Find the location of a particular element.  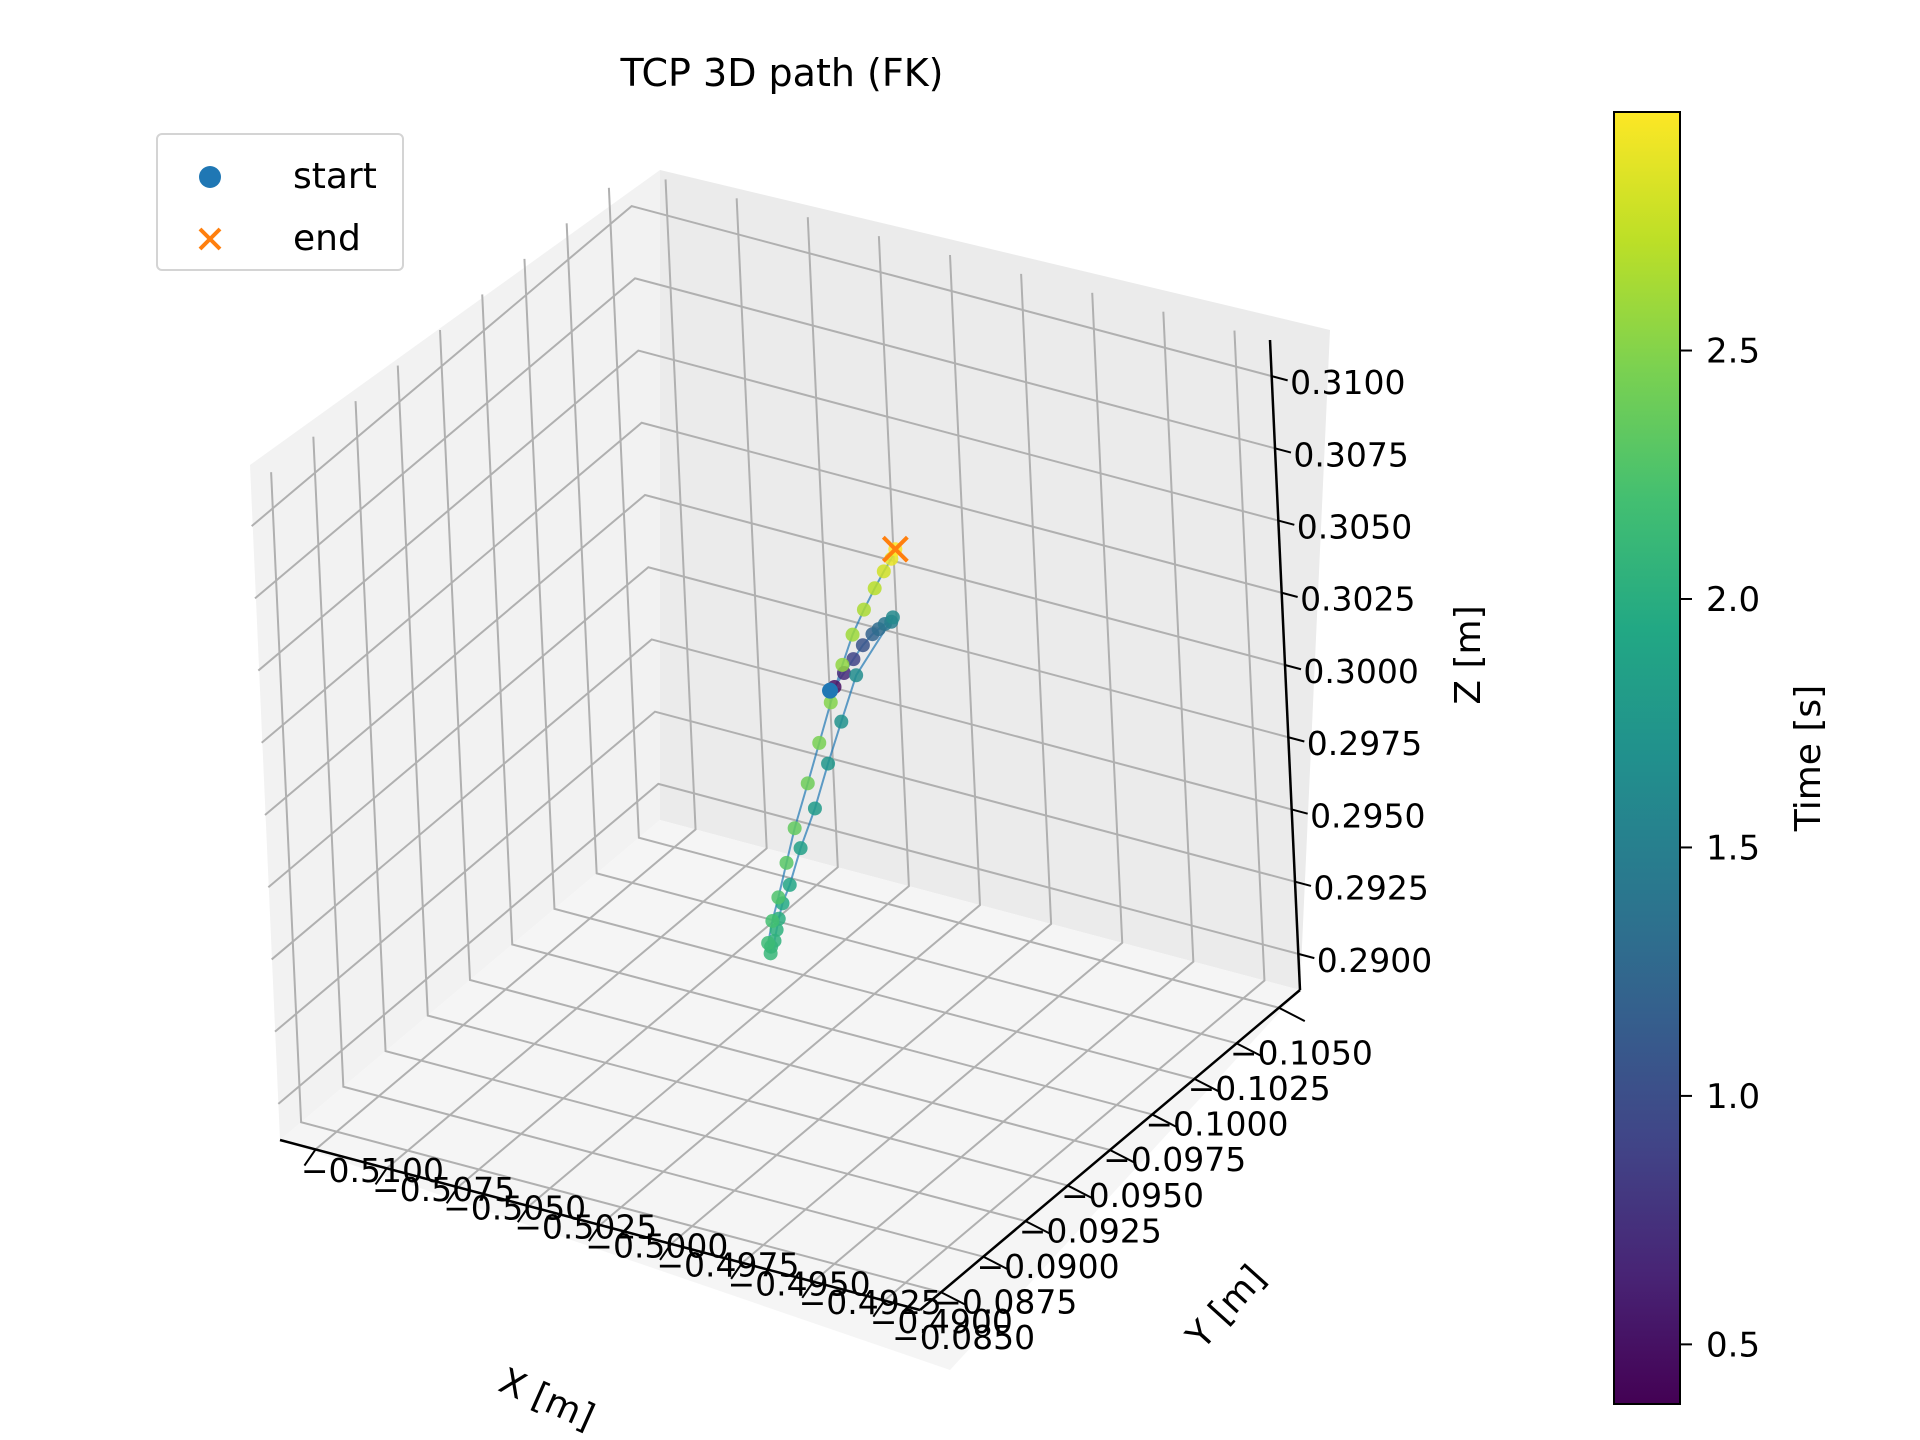

z-tick-label: 0.3025 is located at coordinates (1357, 599).